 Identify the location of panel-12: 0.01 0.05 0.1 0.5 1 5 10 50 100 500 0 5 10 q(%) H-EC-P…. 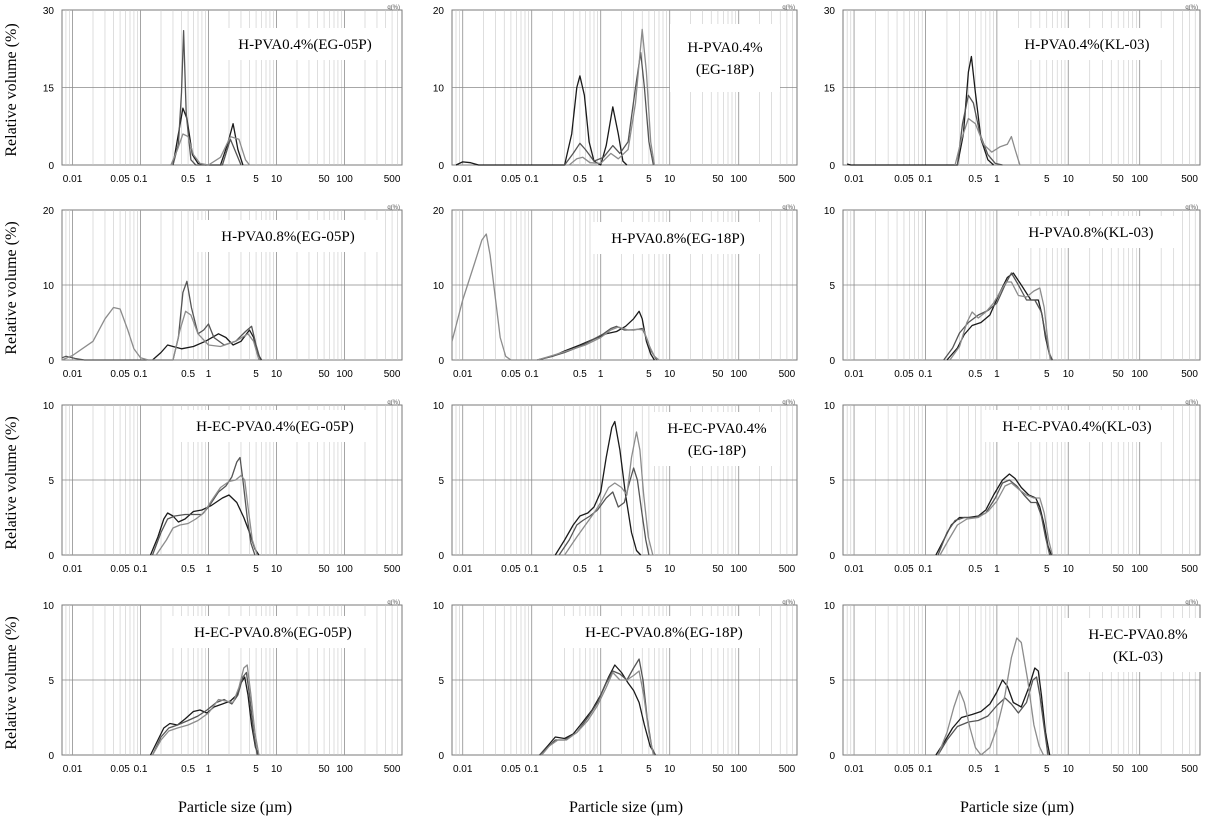
(1014, 687).